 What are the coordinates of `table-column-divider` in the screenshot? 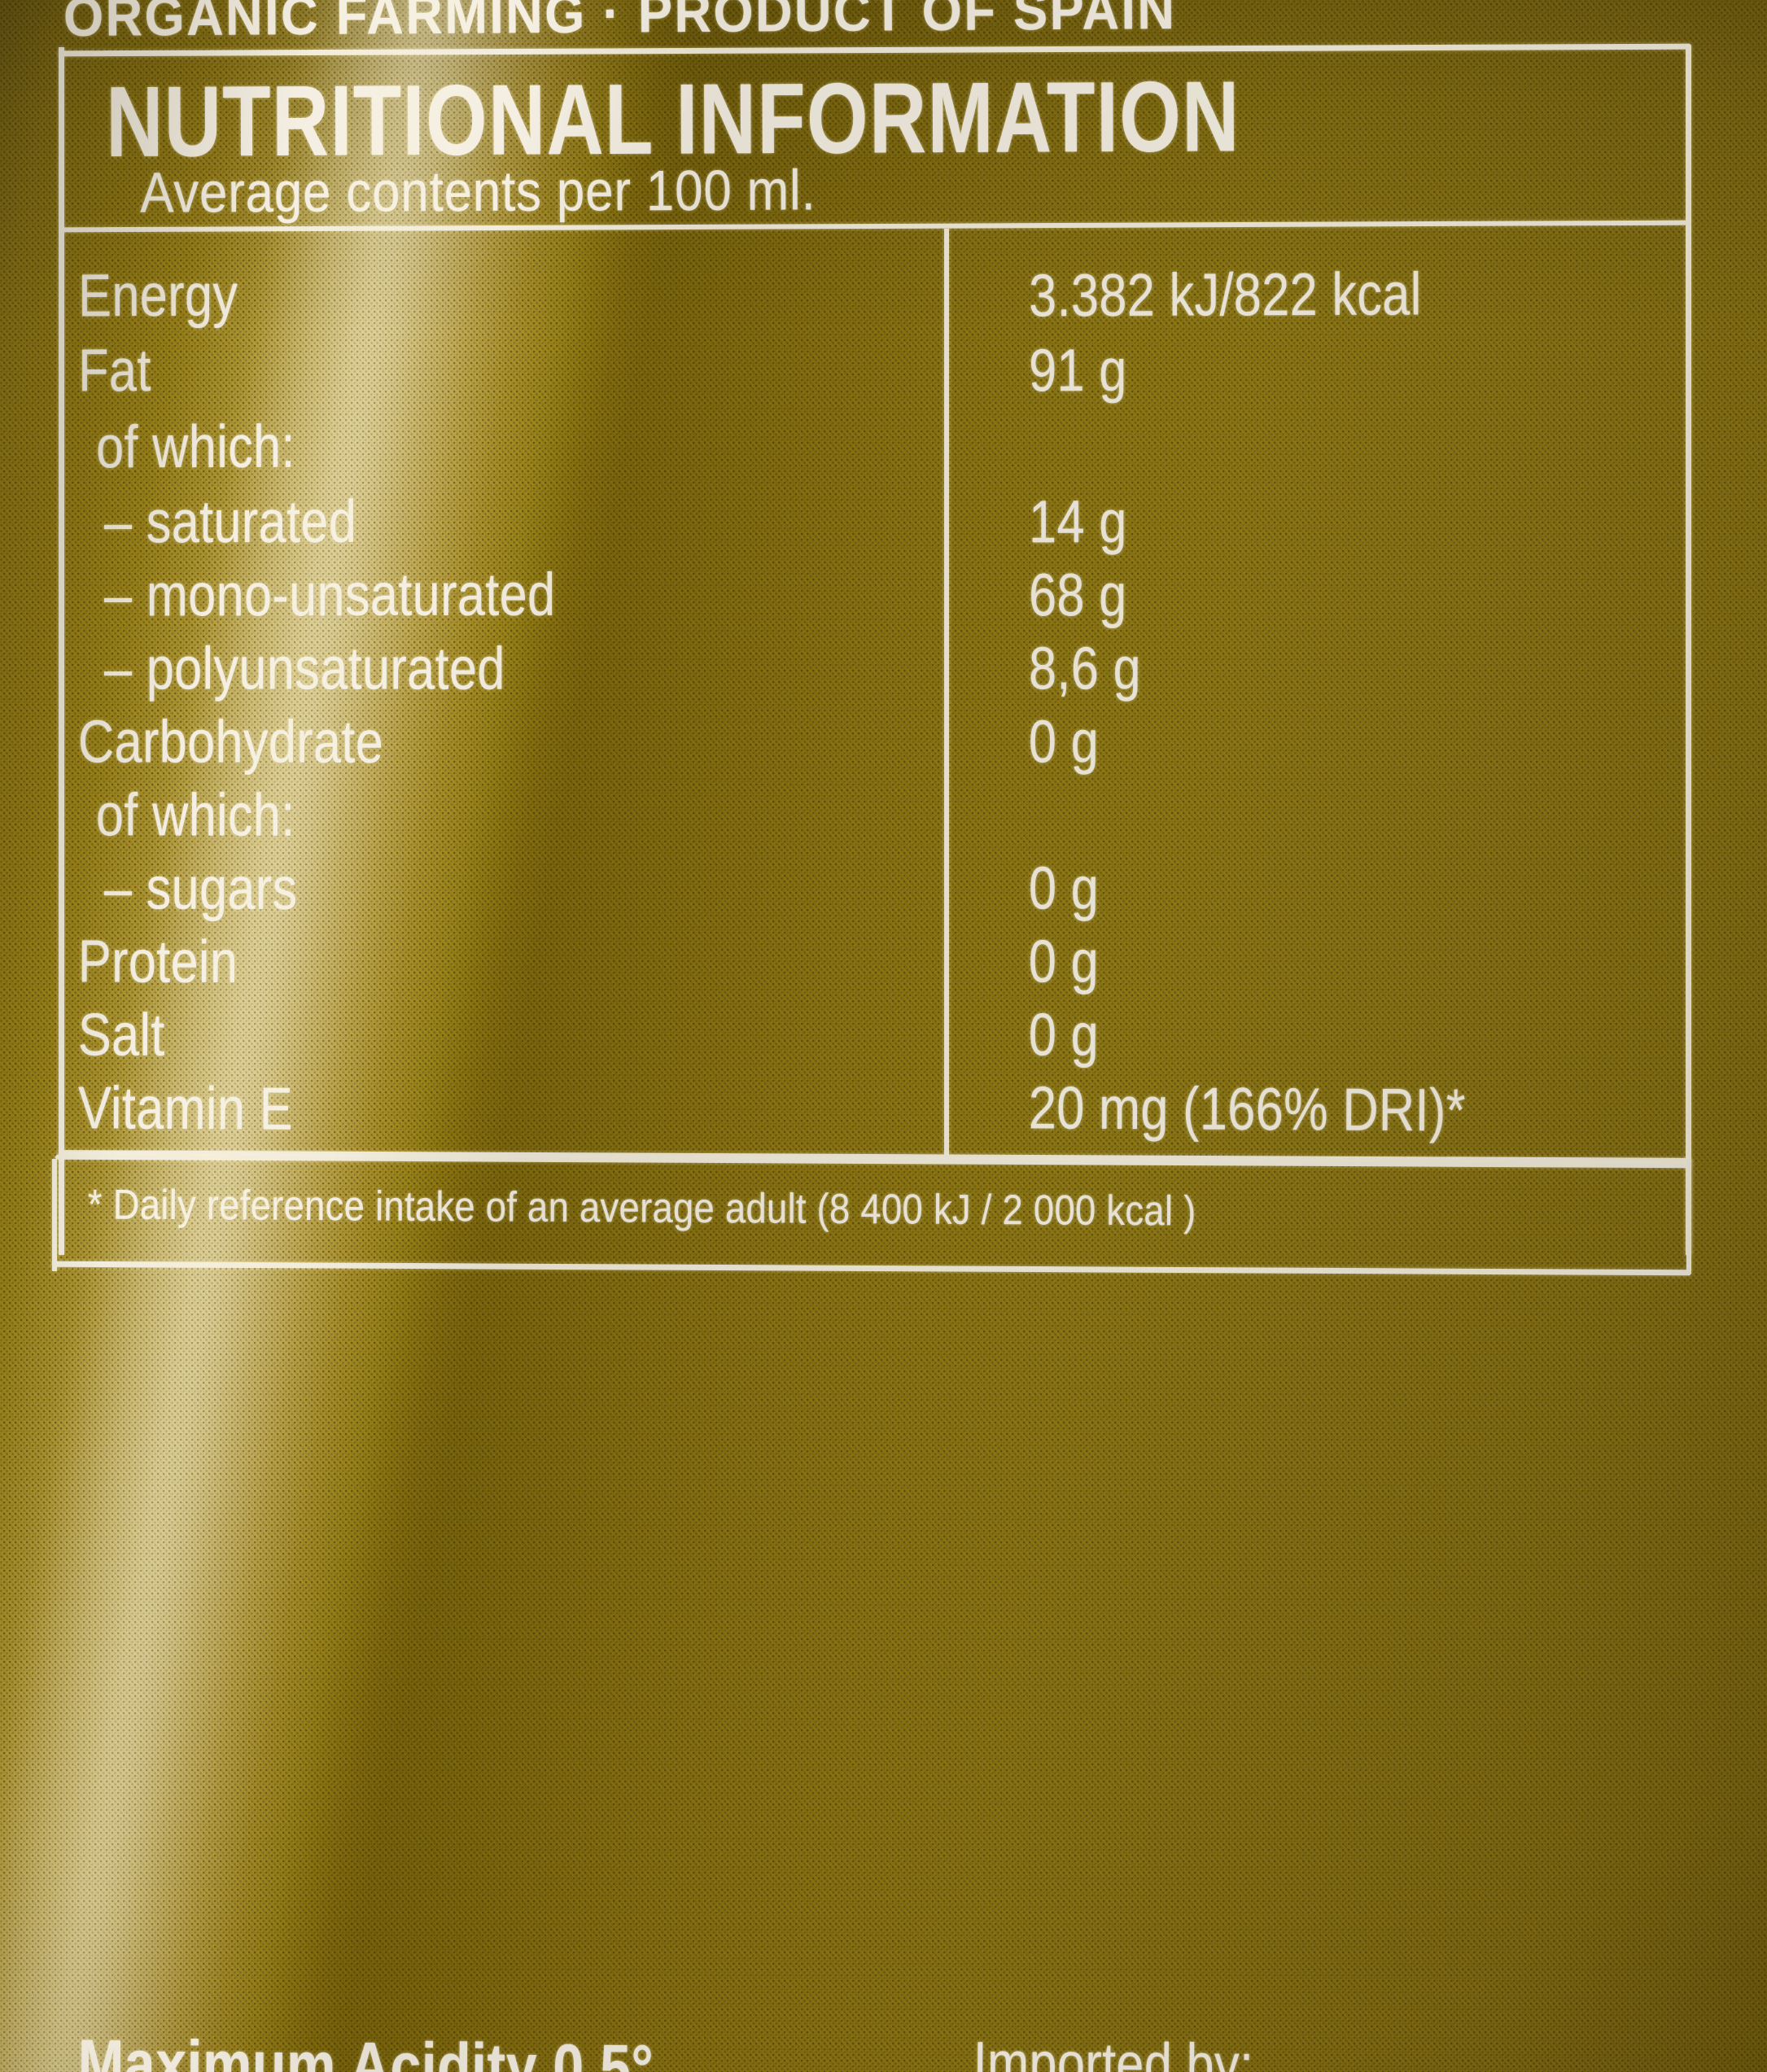 It's located at (946, 692).